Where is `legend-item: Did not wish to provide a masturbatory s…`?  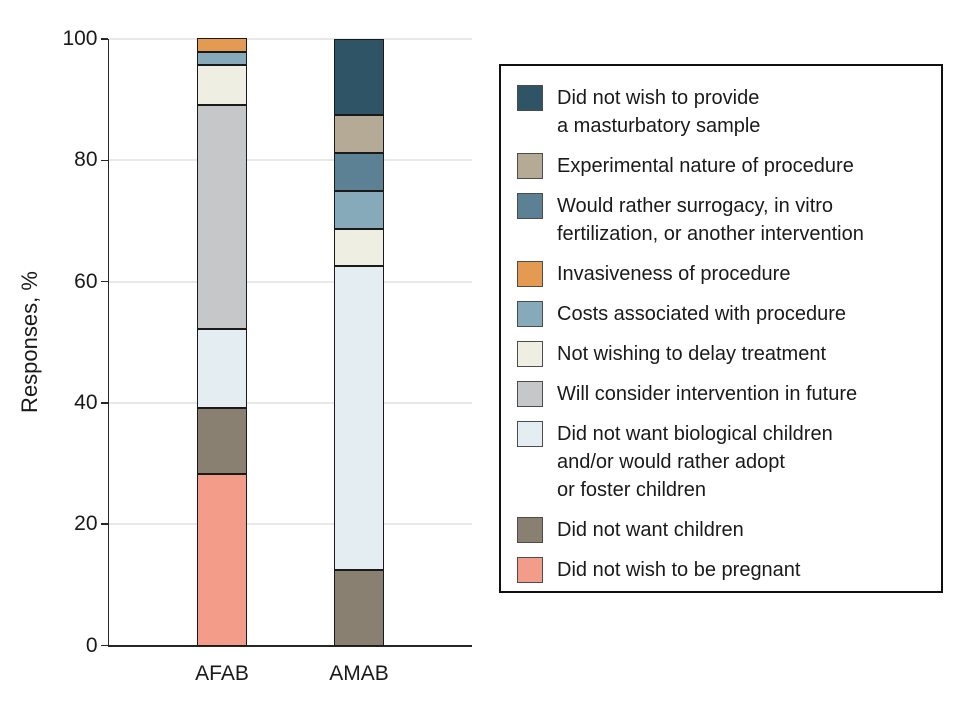
legend-item: Did not wish to provide a masturbatory s… is located at coordinates (727, 112).